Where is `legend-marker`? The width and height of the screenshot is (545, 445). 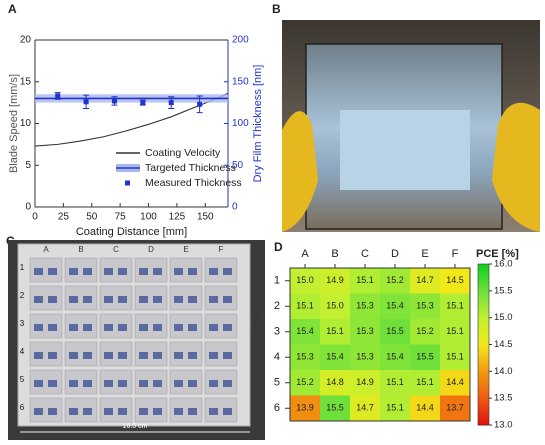
legend-marker is located at coordinates (127, 183).